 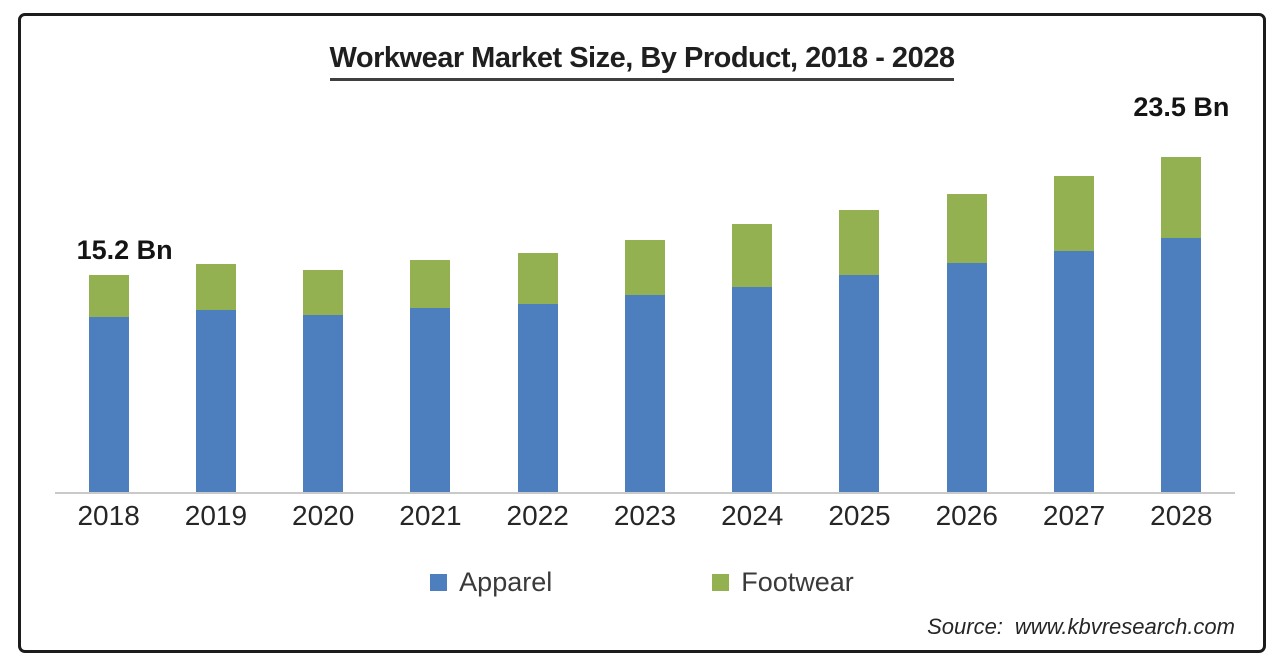 What do you see at coordinates (965, 626) in the screenshot?
I see `source-prefix: Source:` at bounding box center [965, 626].